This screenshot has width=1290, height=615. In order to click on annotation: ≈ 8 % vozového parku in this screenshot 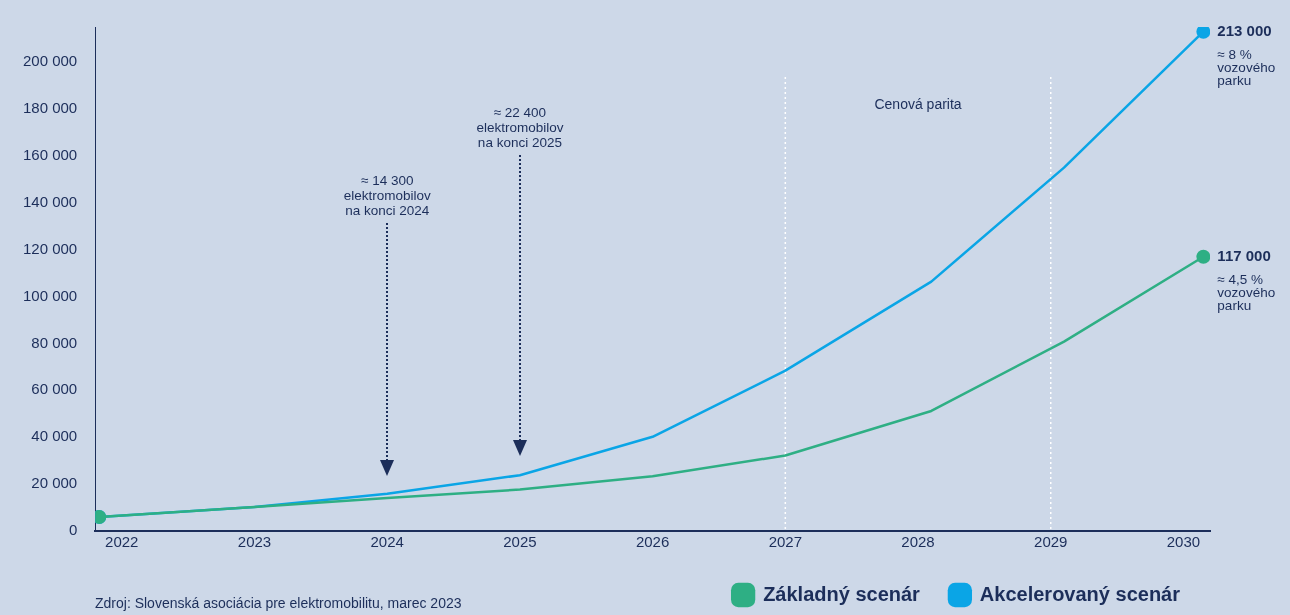, I will do `click(1246, 67)`.